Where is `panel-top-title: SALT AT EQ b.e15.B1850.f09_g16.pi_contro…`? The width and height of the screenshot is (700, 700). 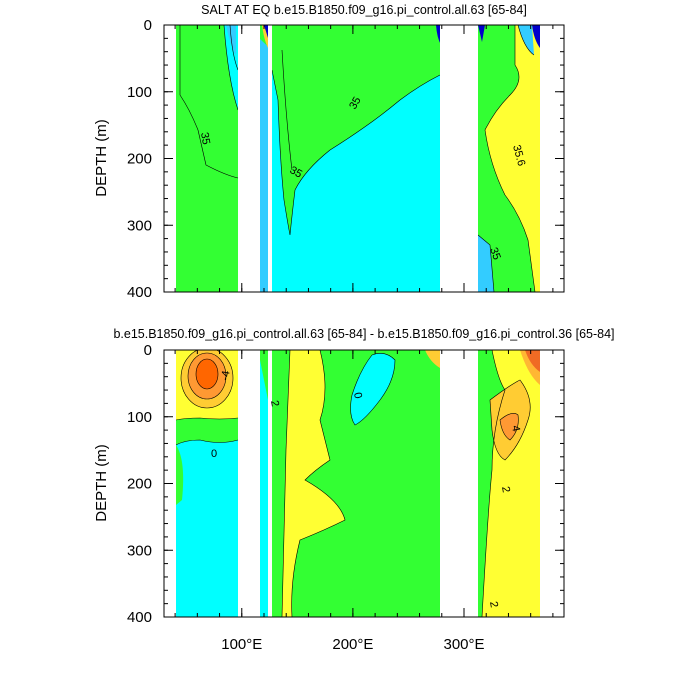
panel-top-title: SALT AT EQ b.e15.B1850.f09_g16.pi_contro… is located at coordinates (364, 10).